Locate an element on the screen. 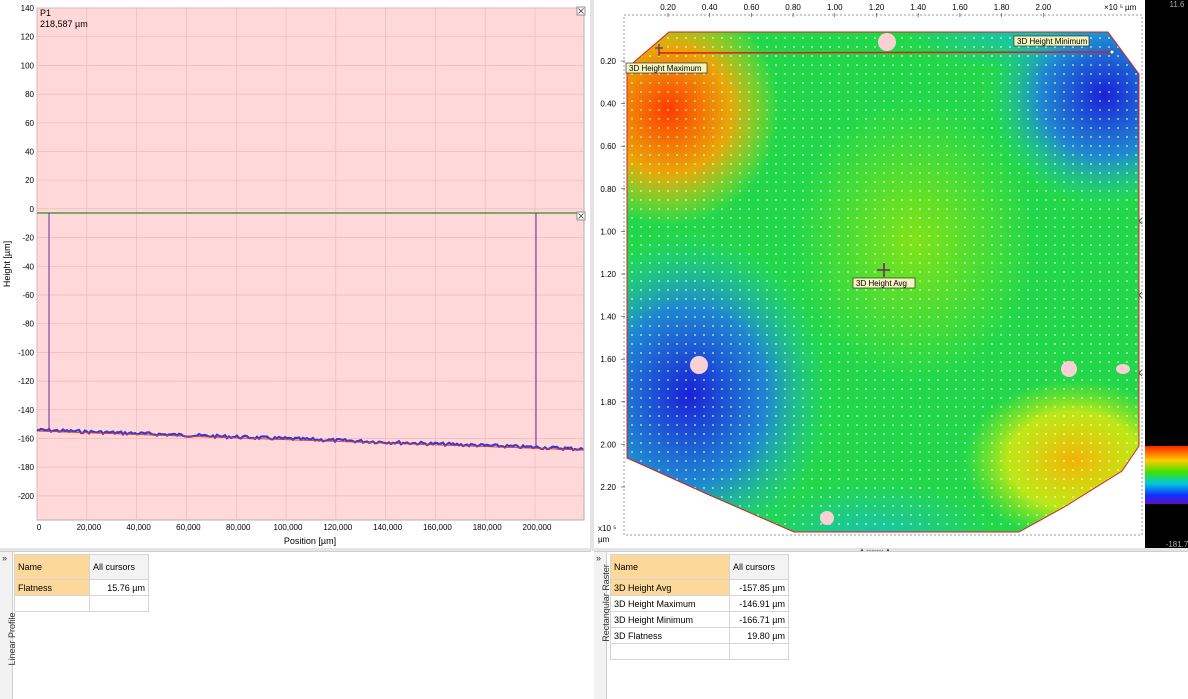 The height and width of the screenshot is (699, 1188). y-tick-label: -40 is located at coordinates (28, 266).